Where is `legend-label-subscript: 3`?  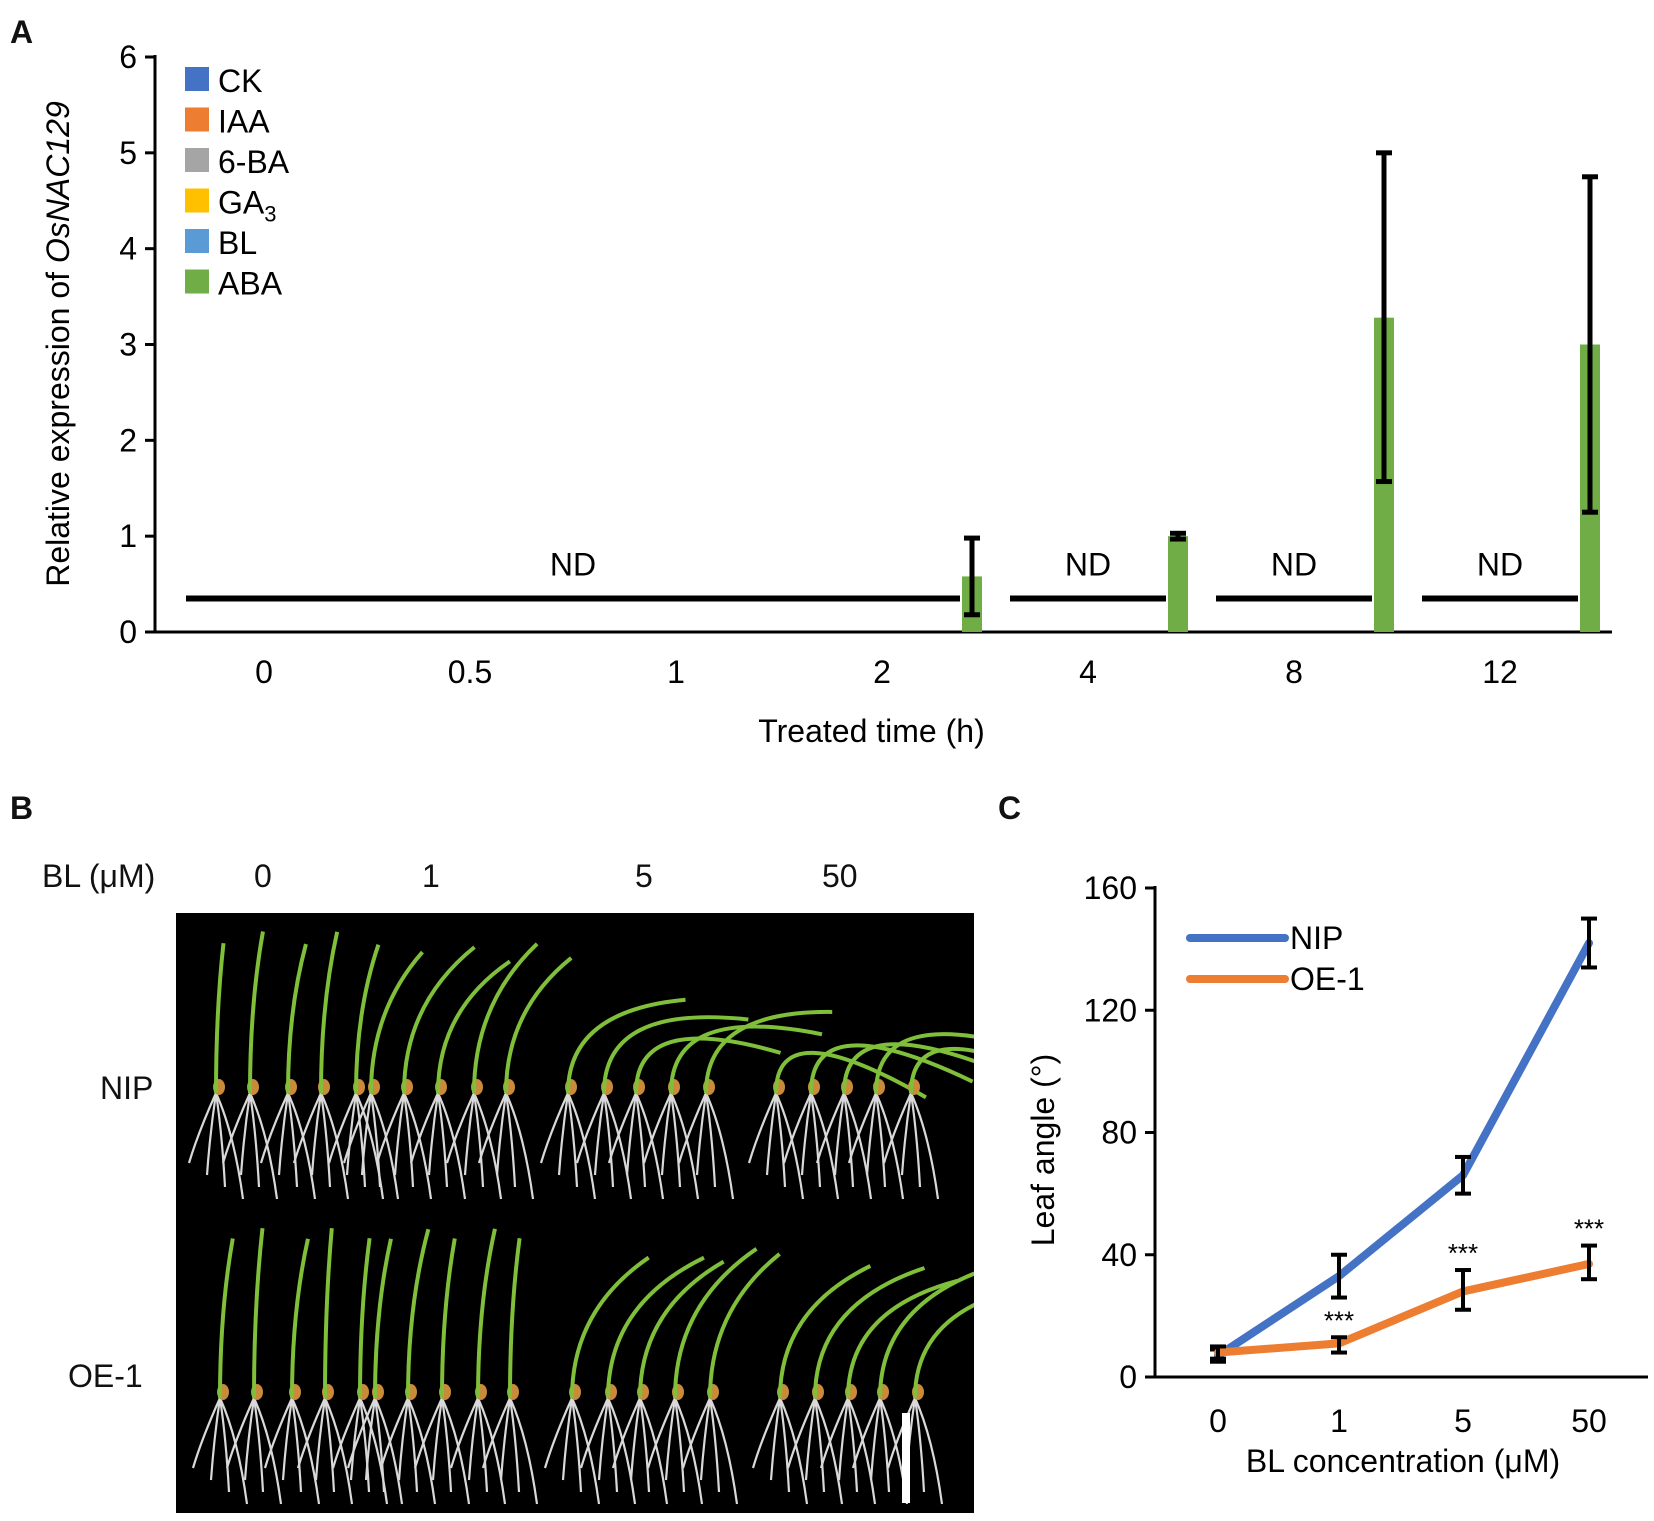
legend-label-subscript: 3 is located at coordinates (270, 214).